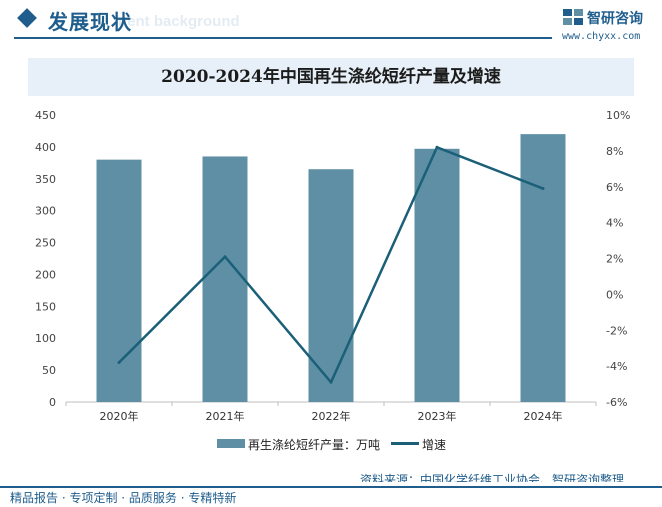 This screenshot has height=507, width=662. Describe the element at coordinates (314, 445) in the screenshot. I see `legend-production-label: 再生涤纶短纤产量：万吨` at that location.